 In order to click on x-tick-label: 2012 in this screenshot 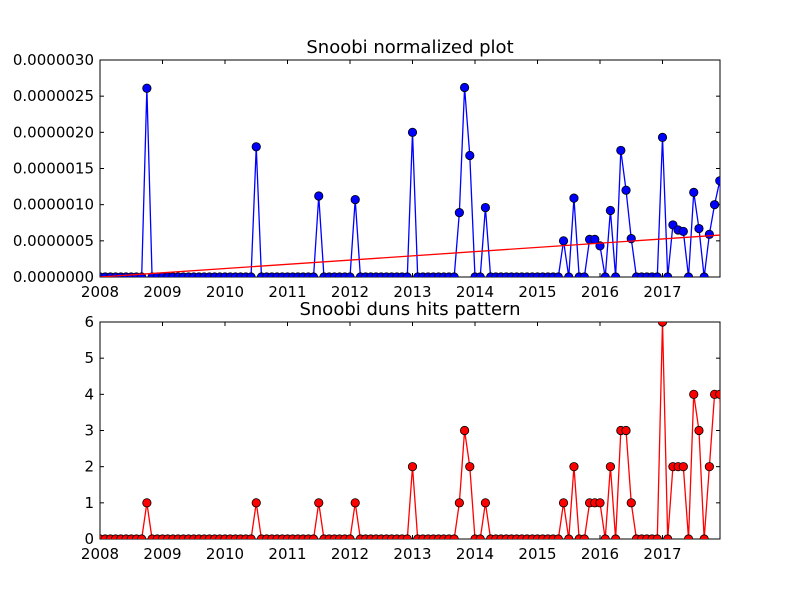, I will do `click(350, 292)`.